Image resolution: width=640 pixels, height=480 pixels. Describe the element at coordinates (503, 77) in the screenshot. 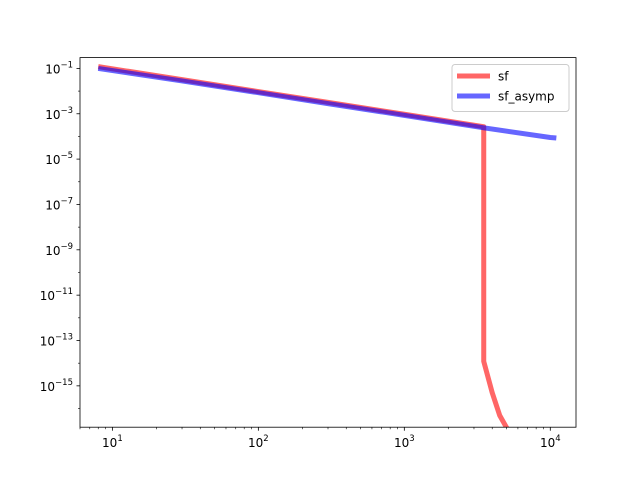

I see `legend-label-sf: sf` at that location.